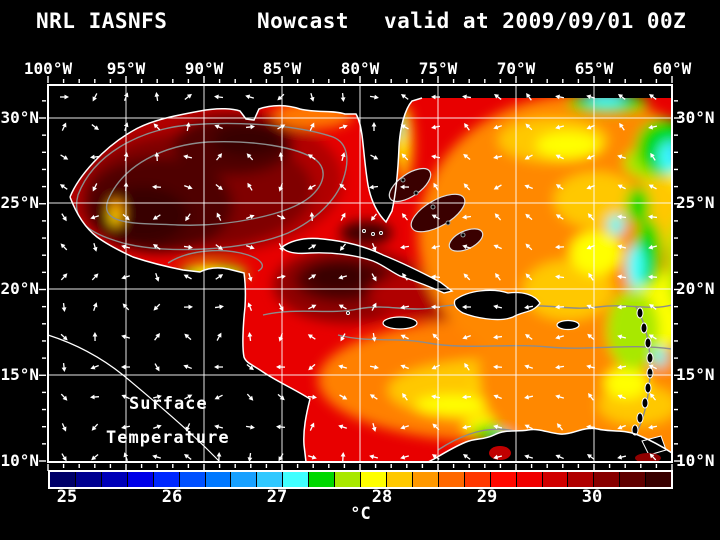 Image resolution: width=720 pixels, height=540 pixels. What do you see at coordinates (592, 497) in the screenshot?
I see `colorbar-tick: 30` at bounding box center [592, 497].